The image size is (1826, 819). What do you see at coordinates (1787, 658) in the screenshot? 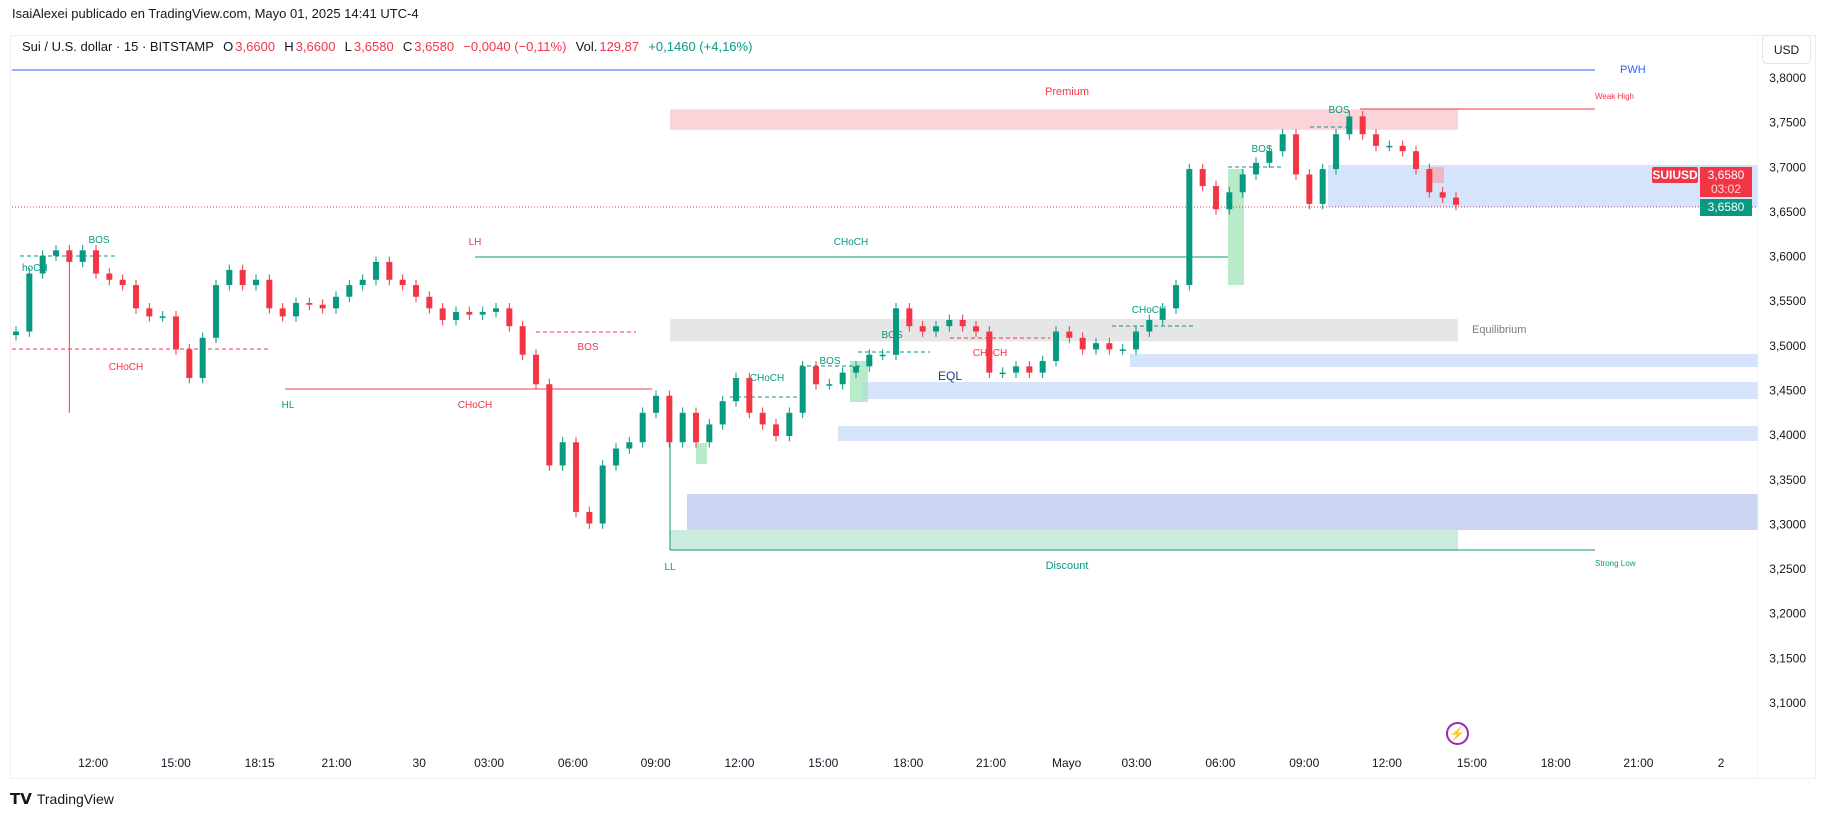
I see `price-tick-label: 3,1500` at bounding box center [1787, 658].